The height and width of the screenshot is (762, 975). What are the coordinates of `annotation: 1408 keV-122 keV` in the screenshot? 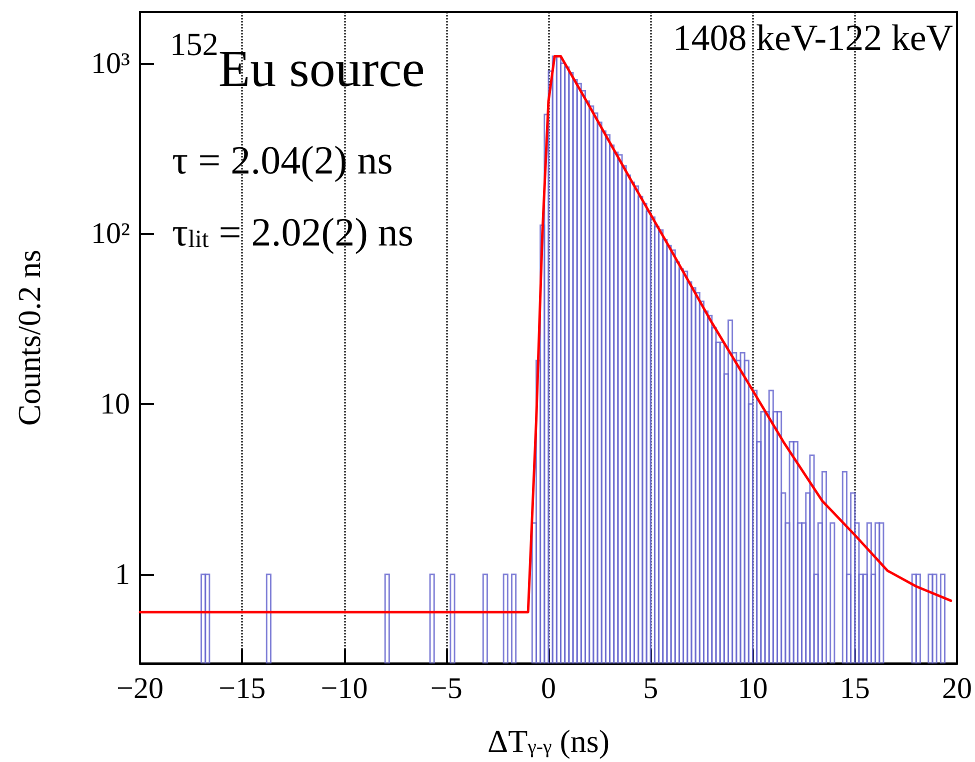 It's located at (813, 38).